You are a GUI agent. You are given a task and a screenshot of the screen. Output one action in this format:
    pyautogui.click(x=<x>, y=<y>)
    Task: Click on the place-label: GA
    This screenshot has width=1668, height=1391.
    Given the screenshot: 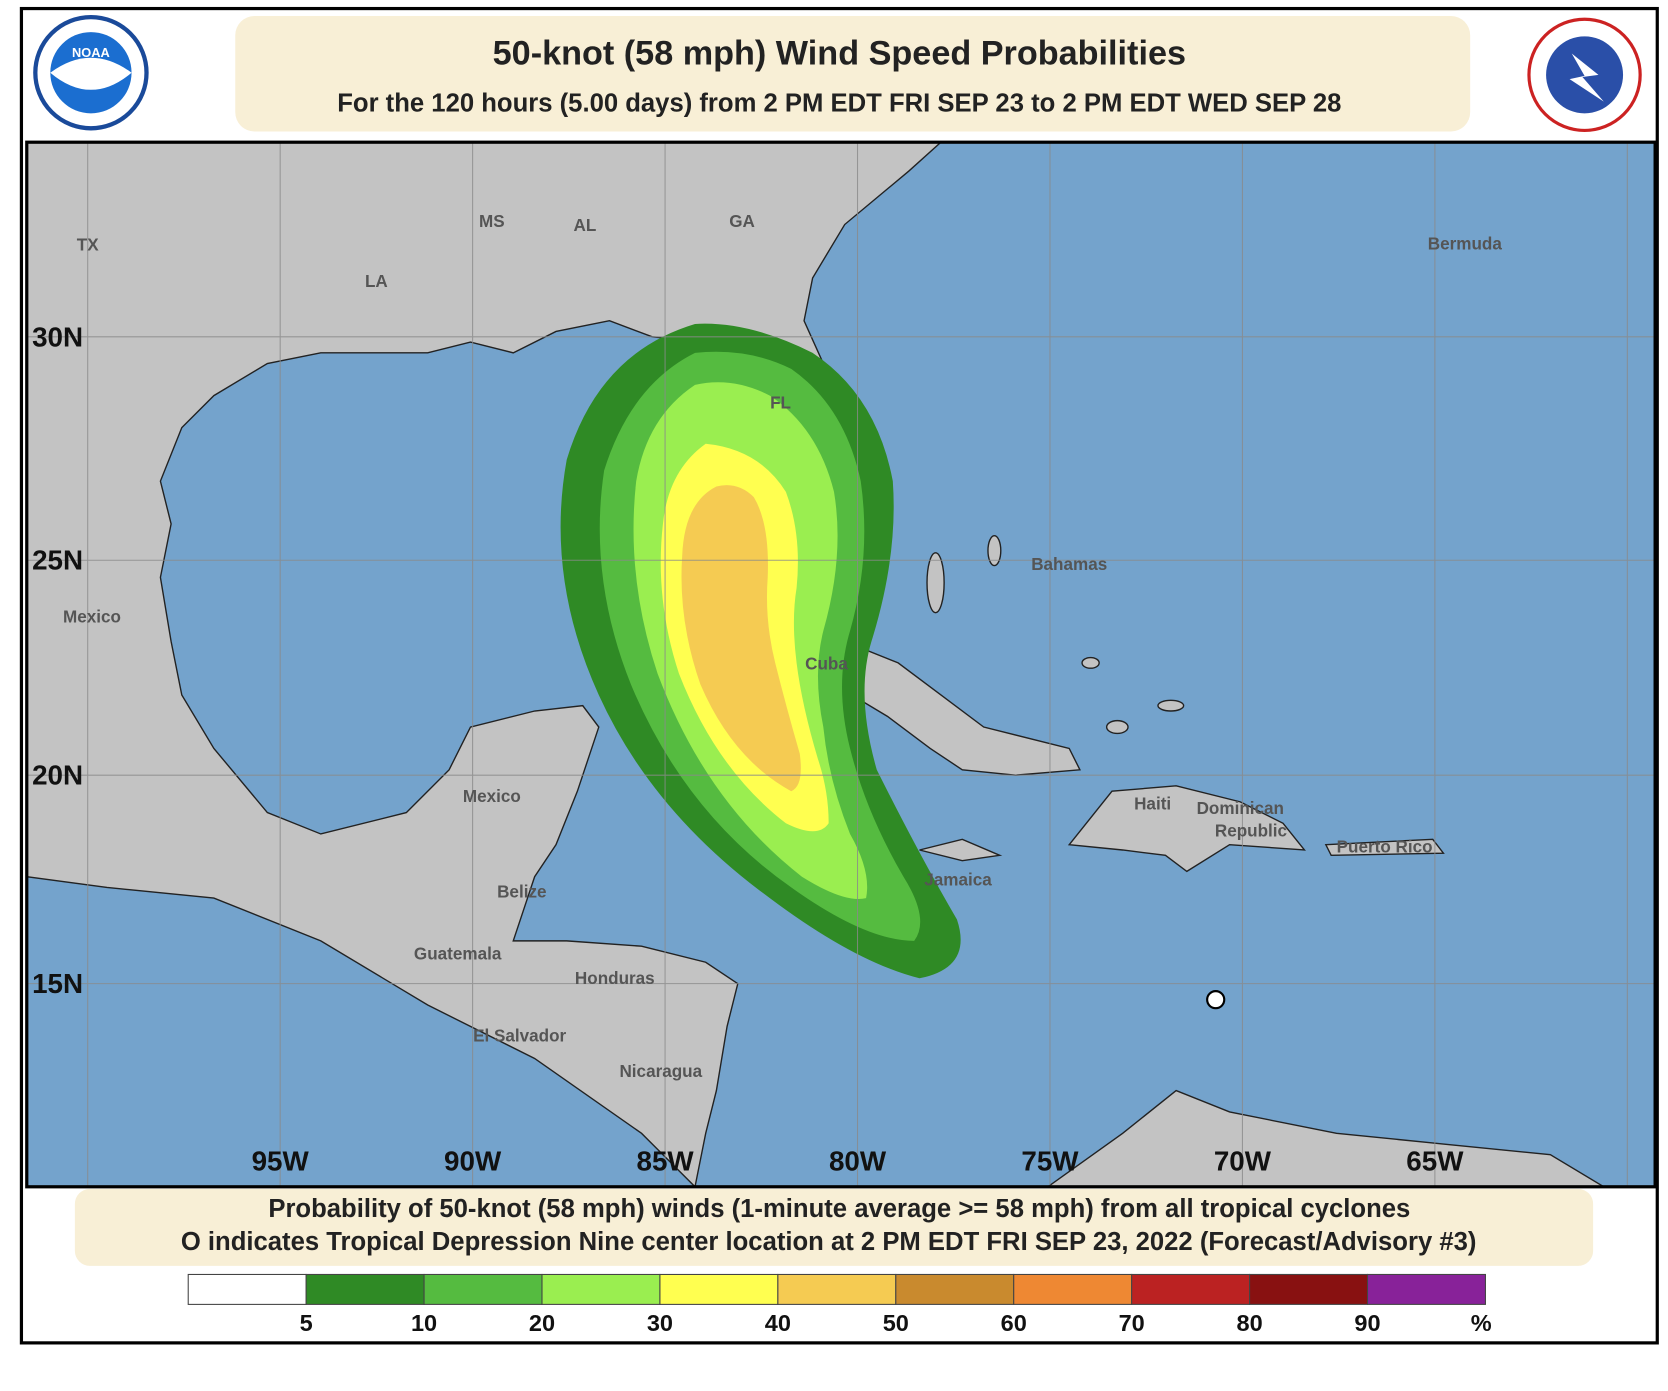 What is the action you would take?
    pyautogui.click(x=742, y=221)
    